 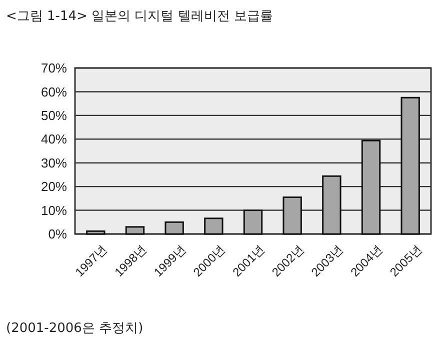 I want to click on y-tick-label: 60%, so click(x=54, y=92).